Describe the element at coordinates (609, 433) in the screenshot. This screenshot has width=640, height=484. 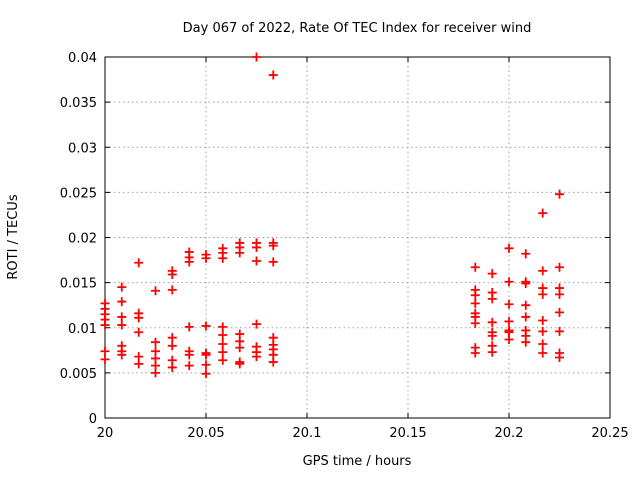
I see `x-tick-label: 20.25` at that location.